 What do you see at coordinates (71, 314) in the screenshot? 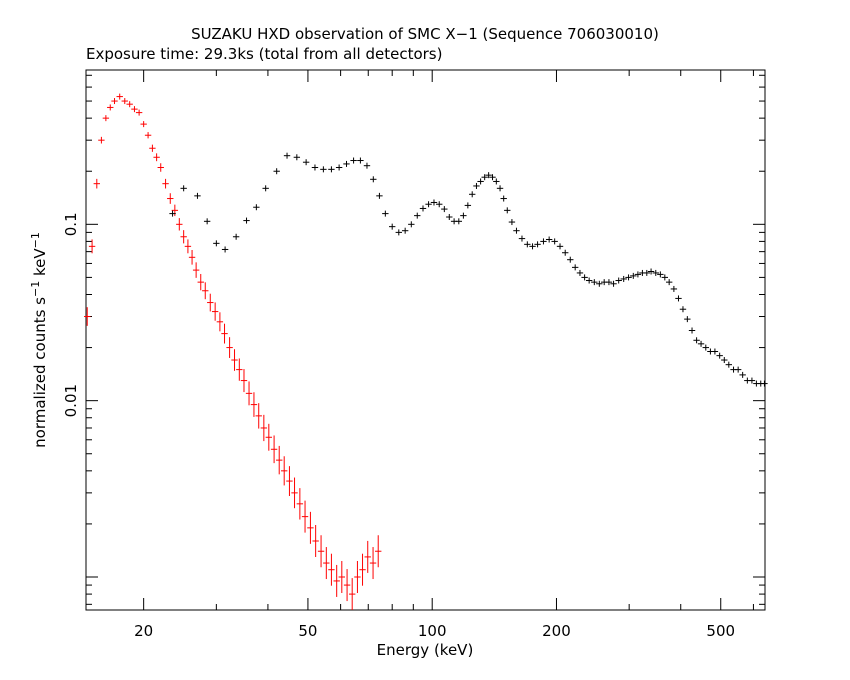
I see `y-axis-tick-labels: 0.01 0.1` at bounding box center [71, 314].